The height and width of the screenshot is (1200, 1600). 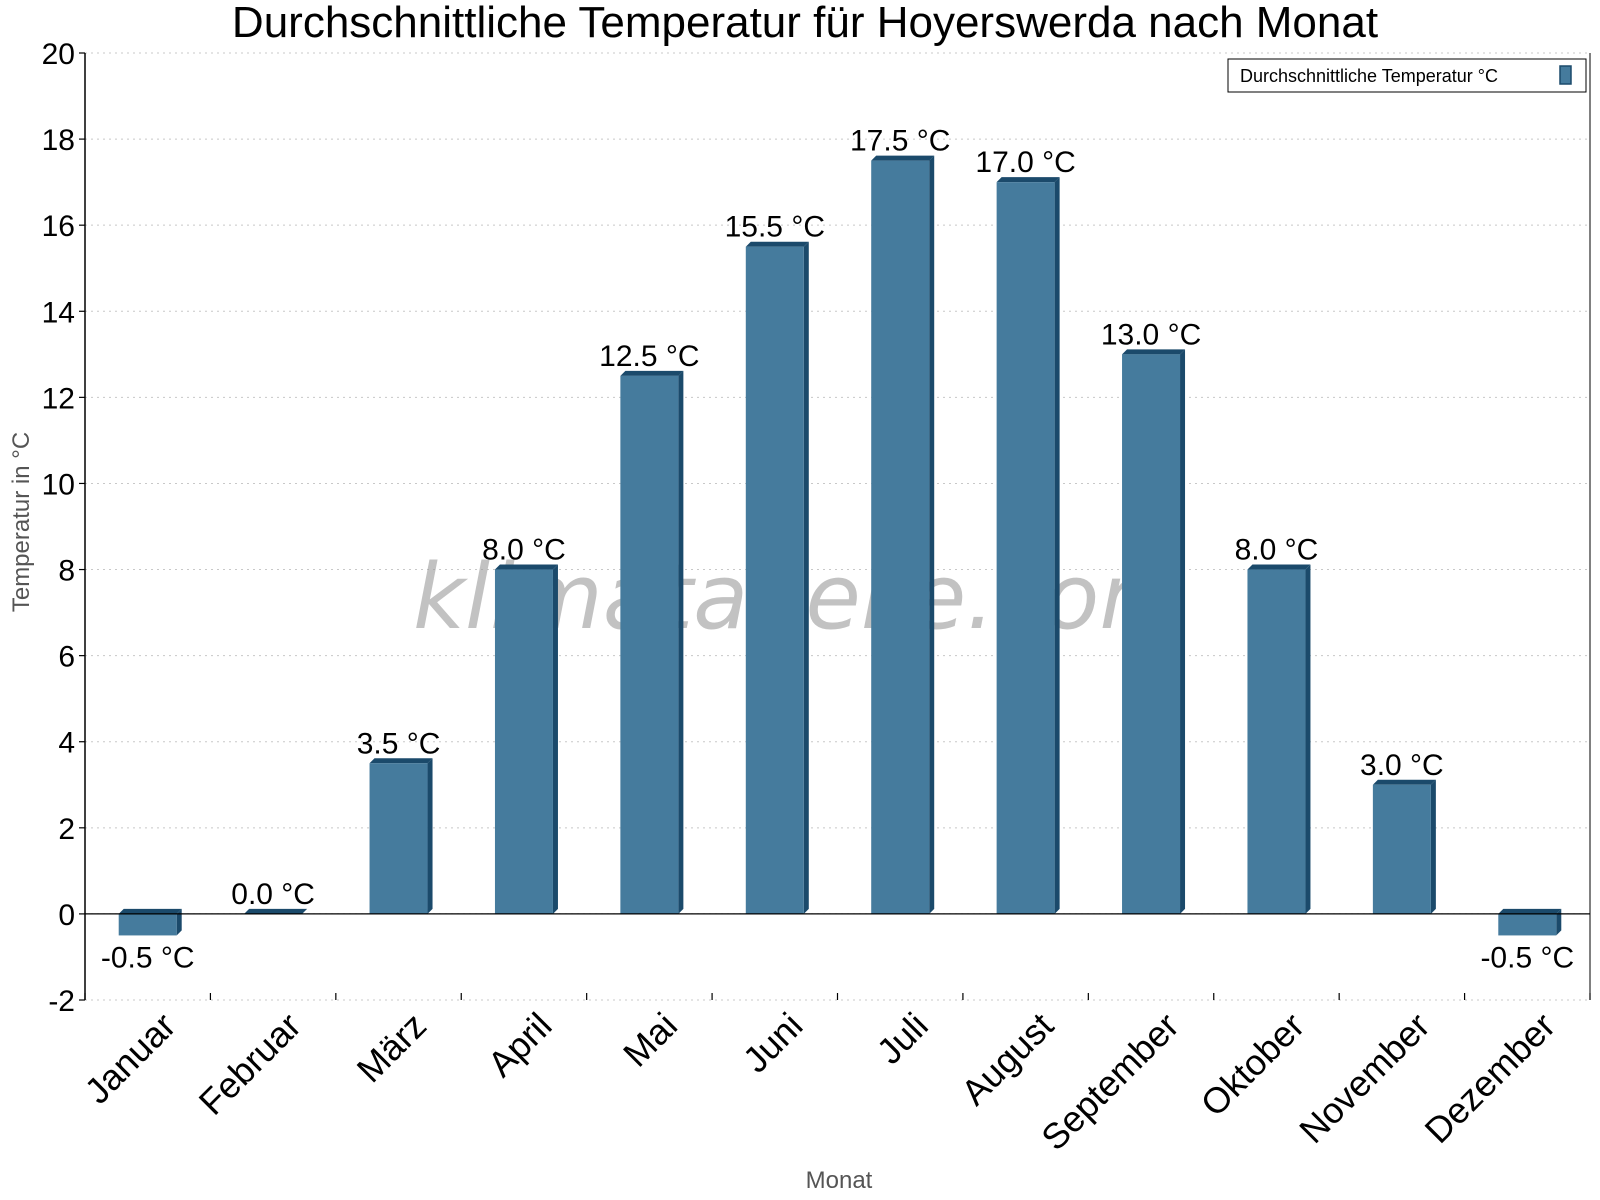 I want to click on y-tick-label: 12, so click(x=58, y=398).